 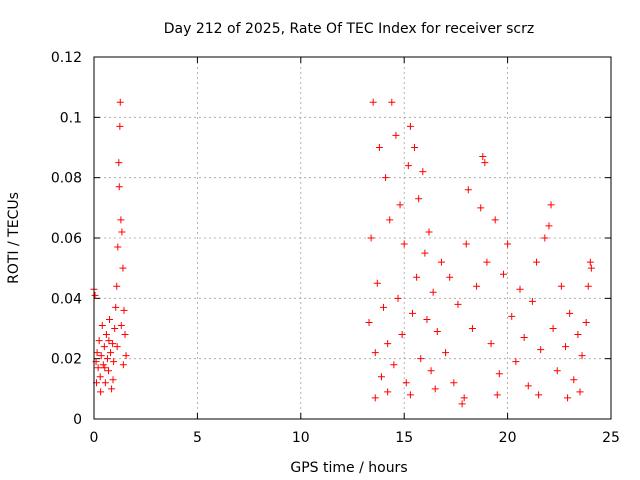 What do you see at coordinates (197, 438) in the screenshot?
I see `x-tick-label: 5` at bounding box center [197, 438].